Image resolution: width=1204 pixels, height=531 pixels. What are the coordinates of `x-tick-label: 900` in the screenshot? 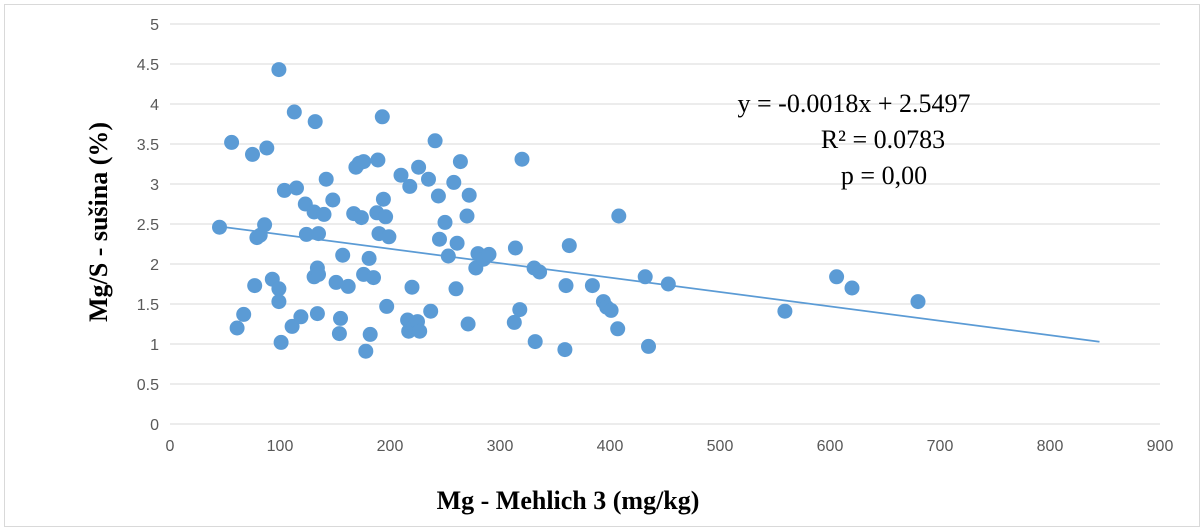 It's located at (1160, 446).